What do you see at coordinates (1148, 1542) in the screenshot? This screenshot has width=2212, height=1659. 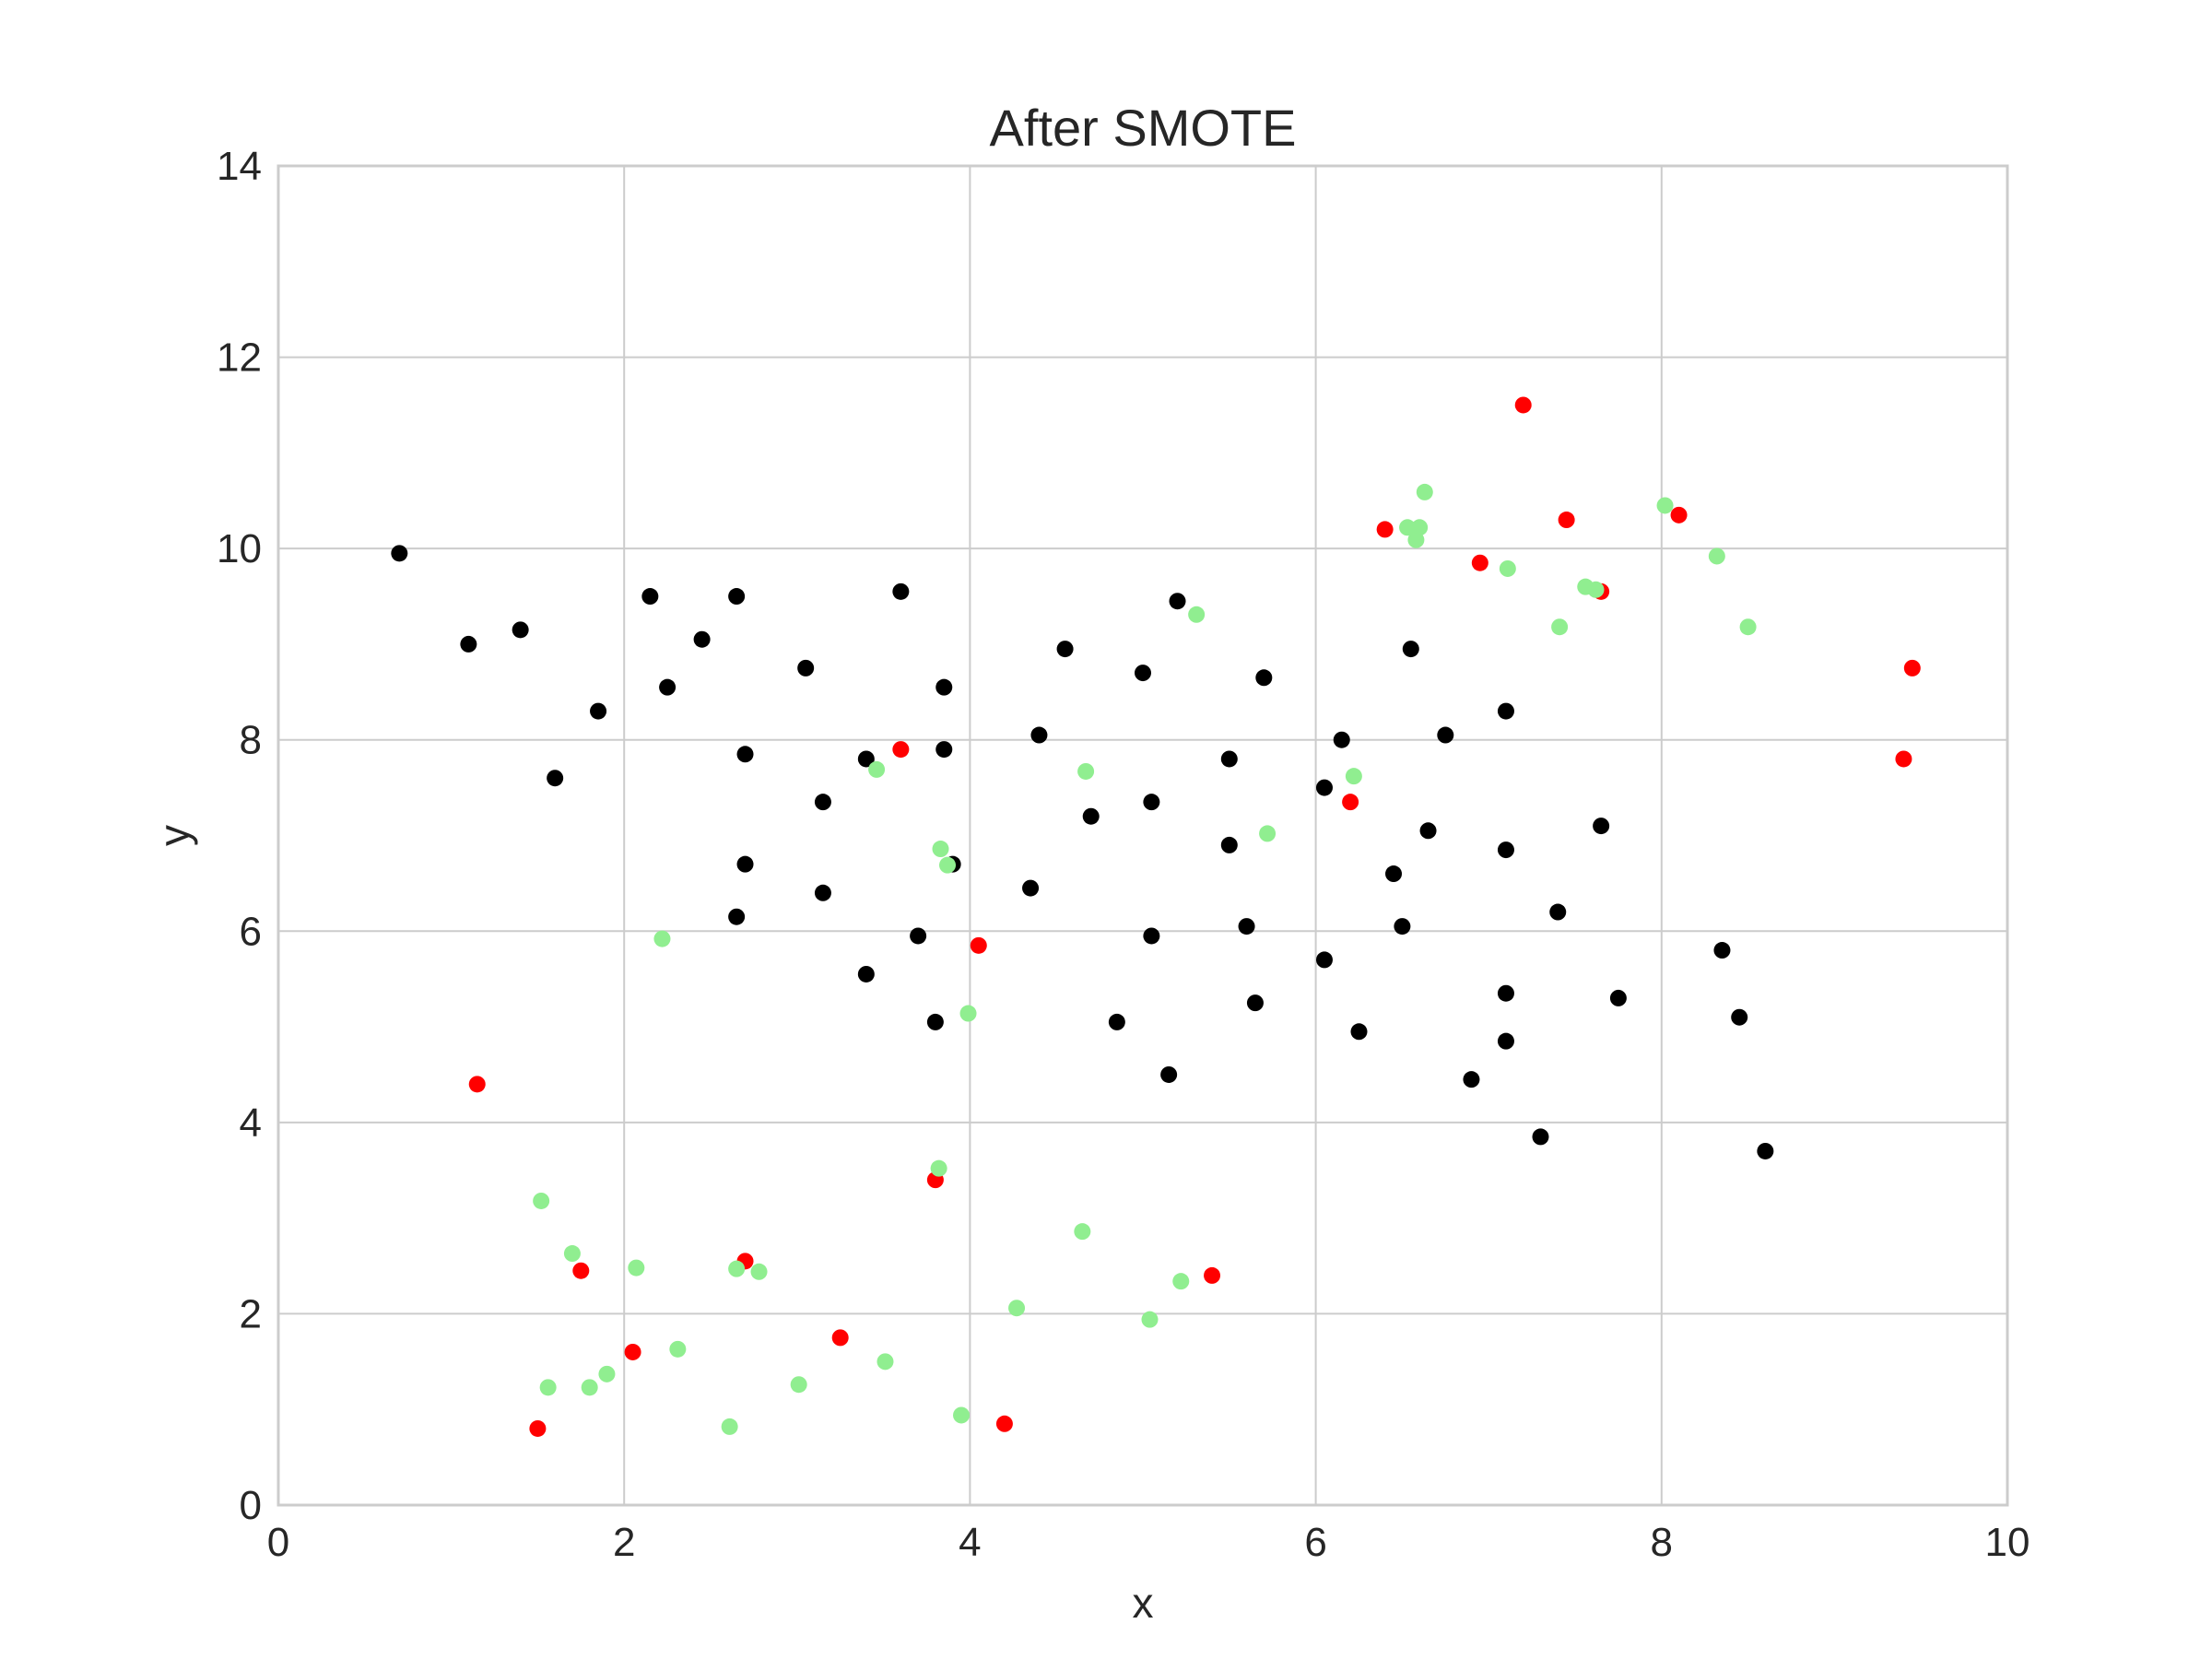 I see `x-tick-labels: 0 2 4 6 8 10` at bounding box center [1148, 1542].